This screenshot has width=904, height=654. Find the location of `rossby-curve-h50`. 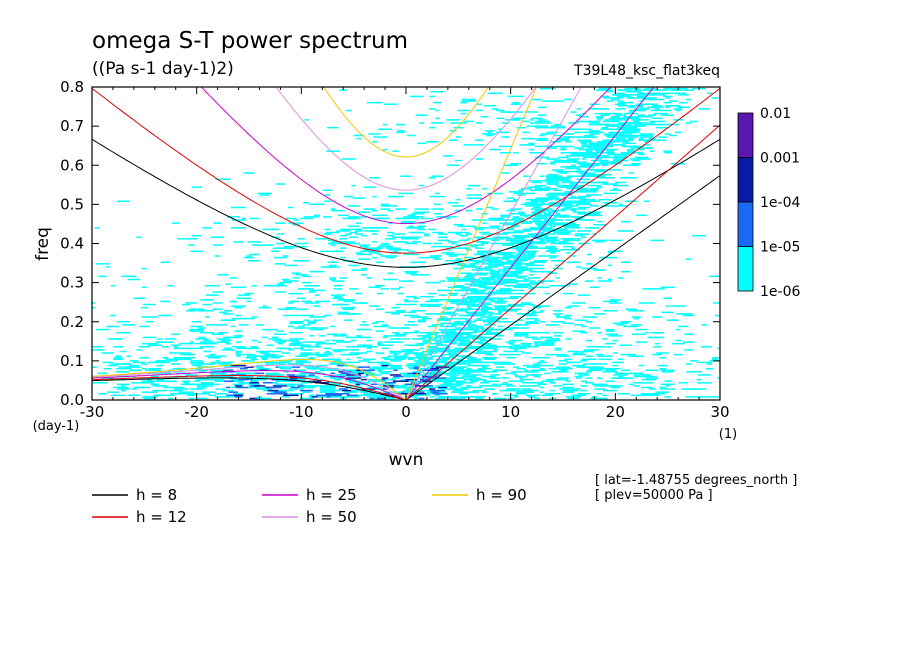

rossby-curve-h50 is located at coordinates (249, 382).